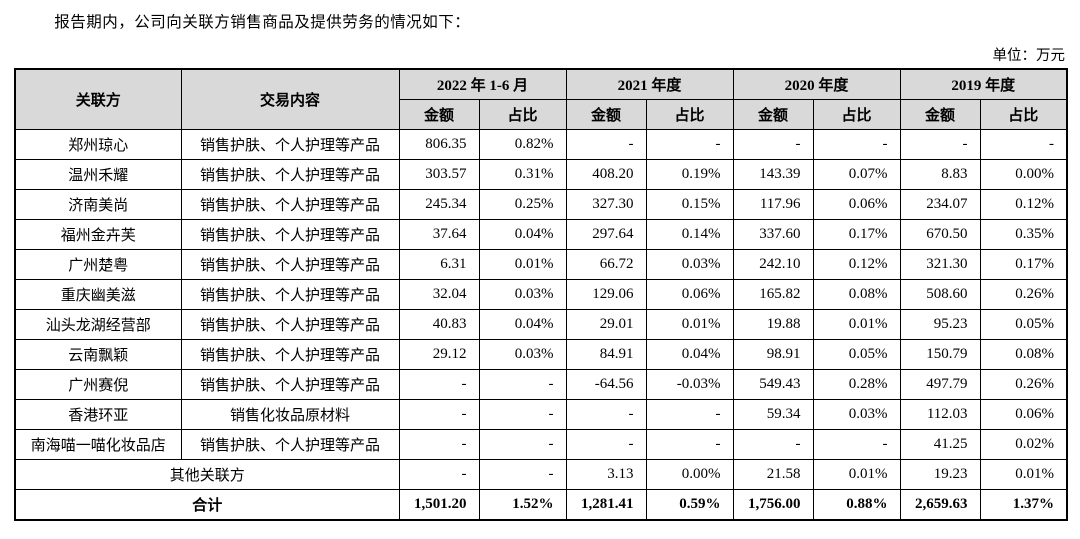 This screenshot has height=539, width=1080. What do you see at coordinates (1023, 444) in the screenshot?
I see `ratio-cell: 0.02%` at bounding box center [1023, 444].